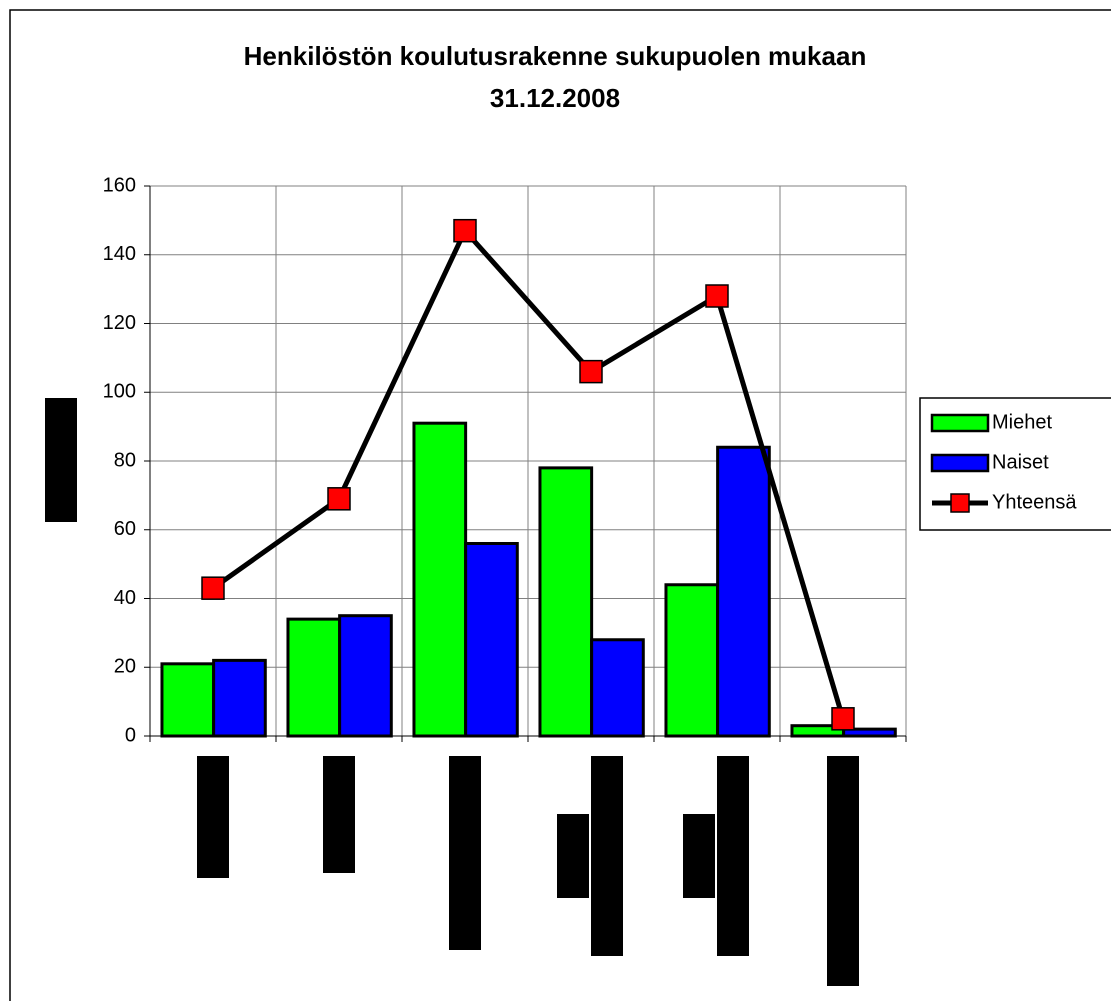 This screenshot has width=1111, height=1001. What do you see at coordinates (119, 323) in the screenshot?
I see `y-tick-label: 120` at bounding box center [119, 323].